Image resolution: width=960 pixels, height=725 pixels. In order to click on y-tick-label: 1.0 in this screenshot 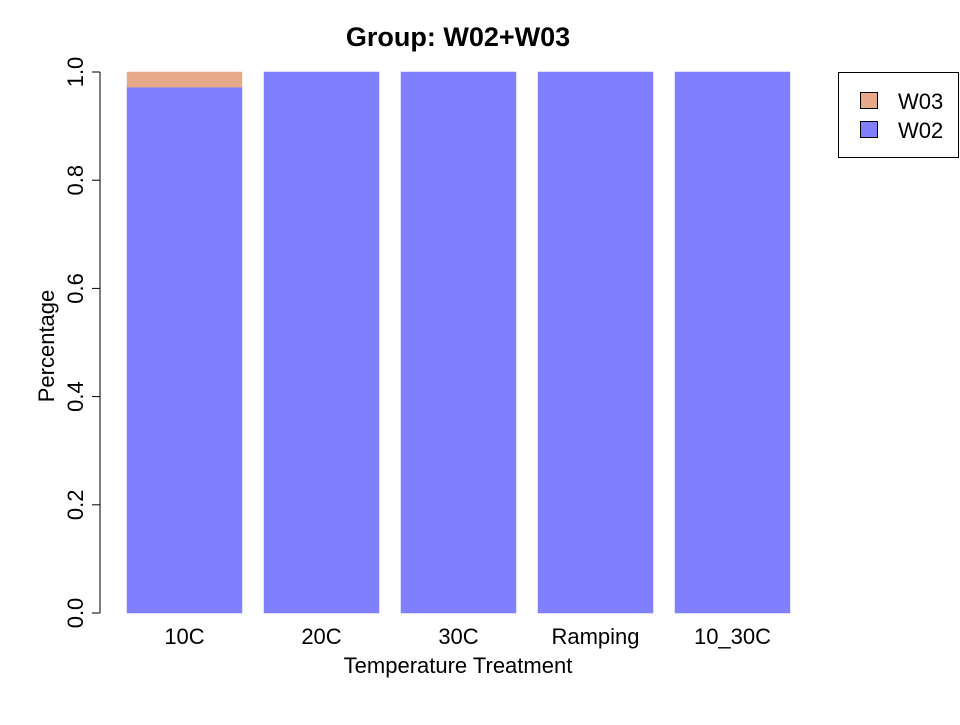, I will do `click(75, 72)`.